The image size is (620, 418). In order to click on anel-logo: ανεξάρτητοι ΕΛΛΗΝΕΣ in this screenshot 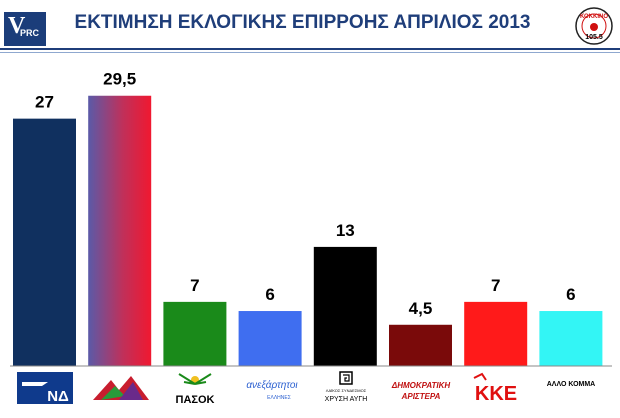, I will do `click(272, 390)`.